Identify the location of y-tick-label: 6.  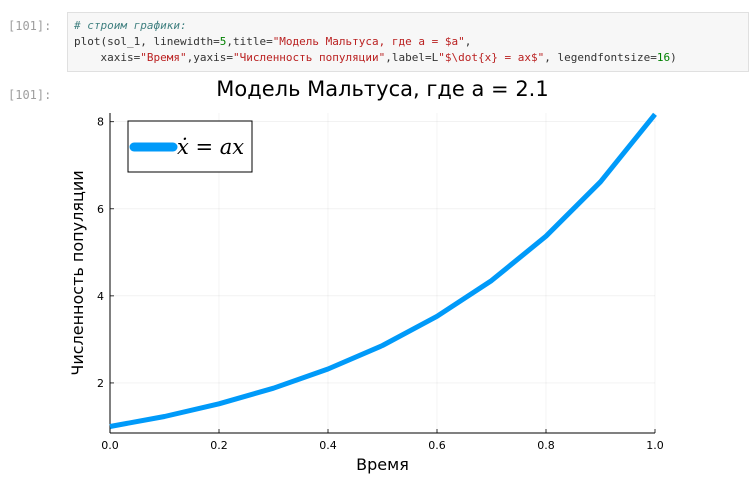
(100, 209).